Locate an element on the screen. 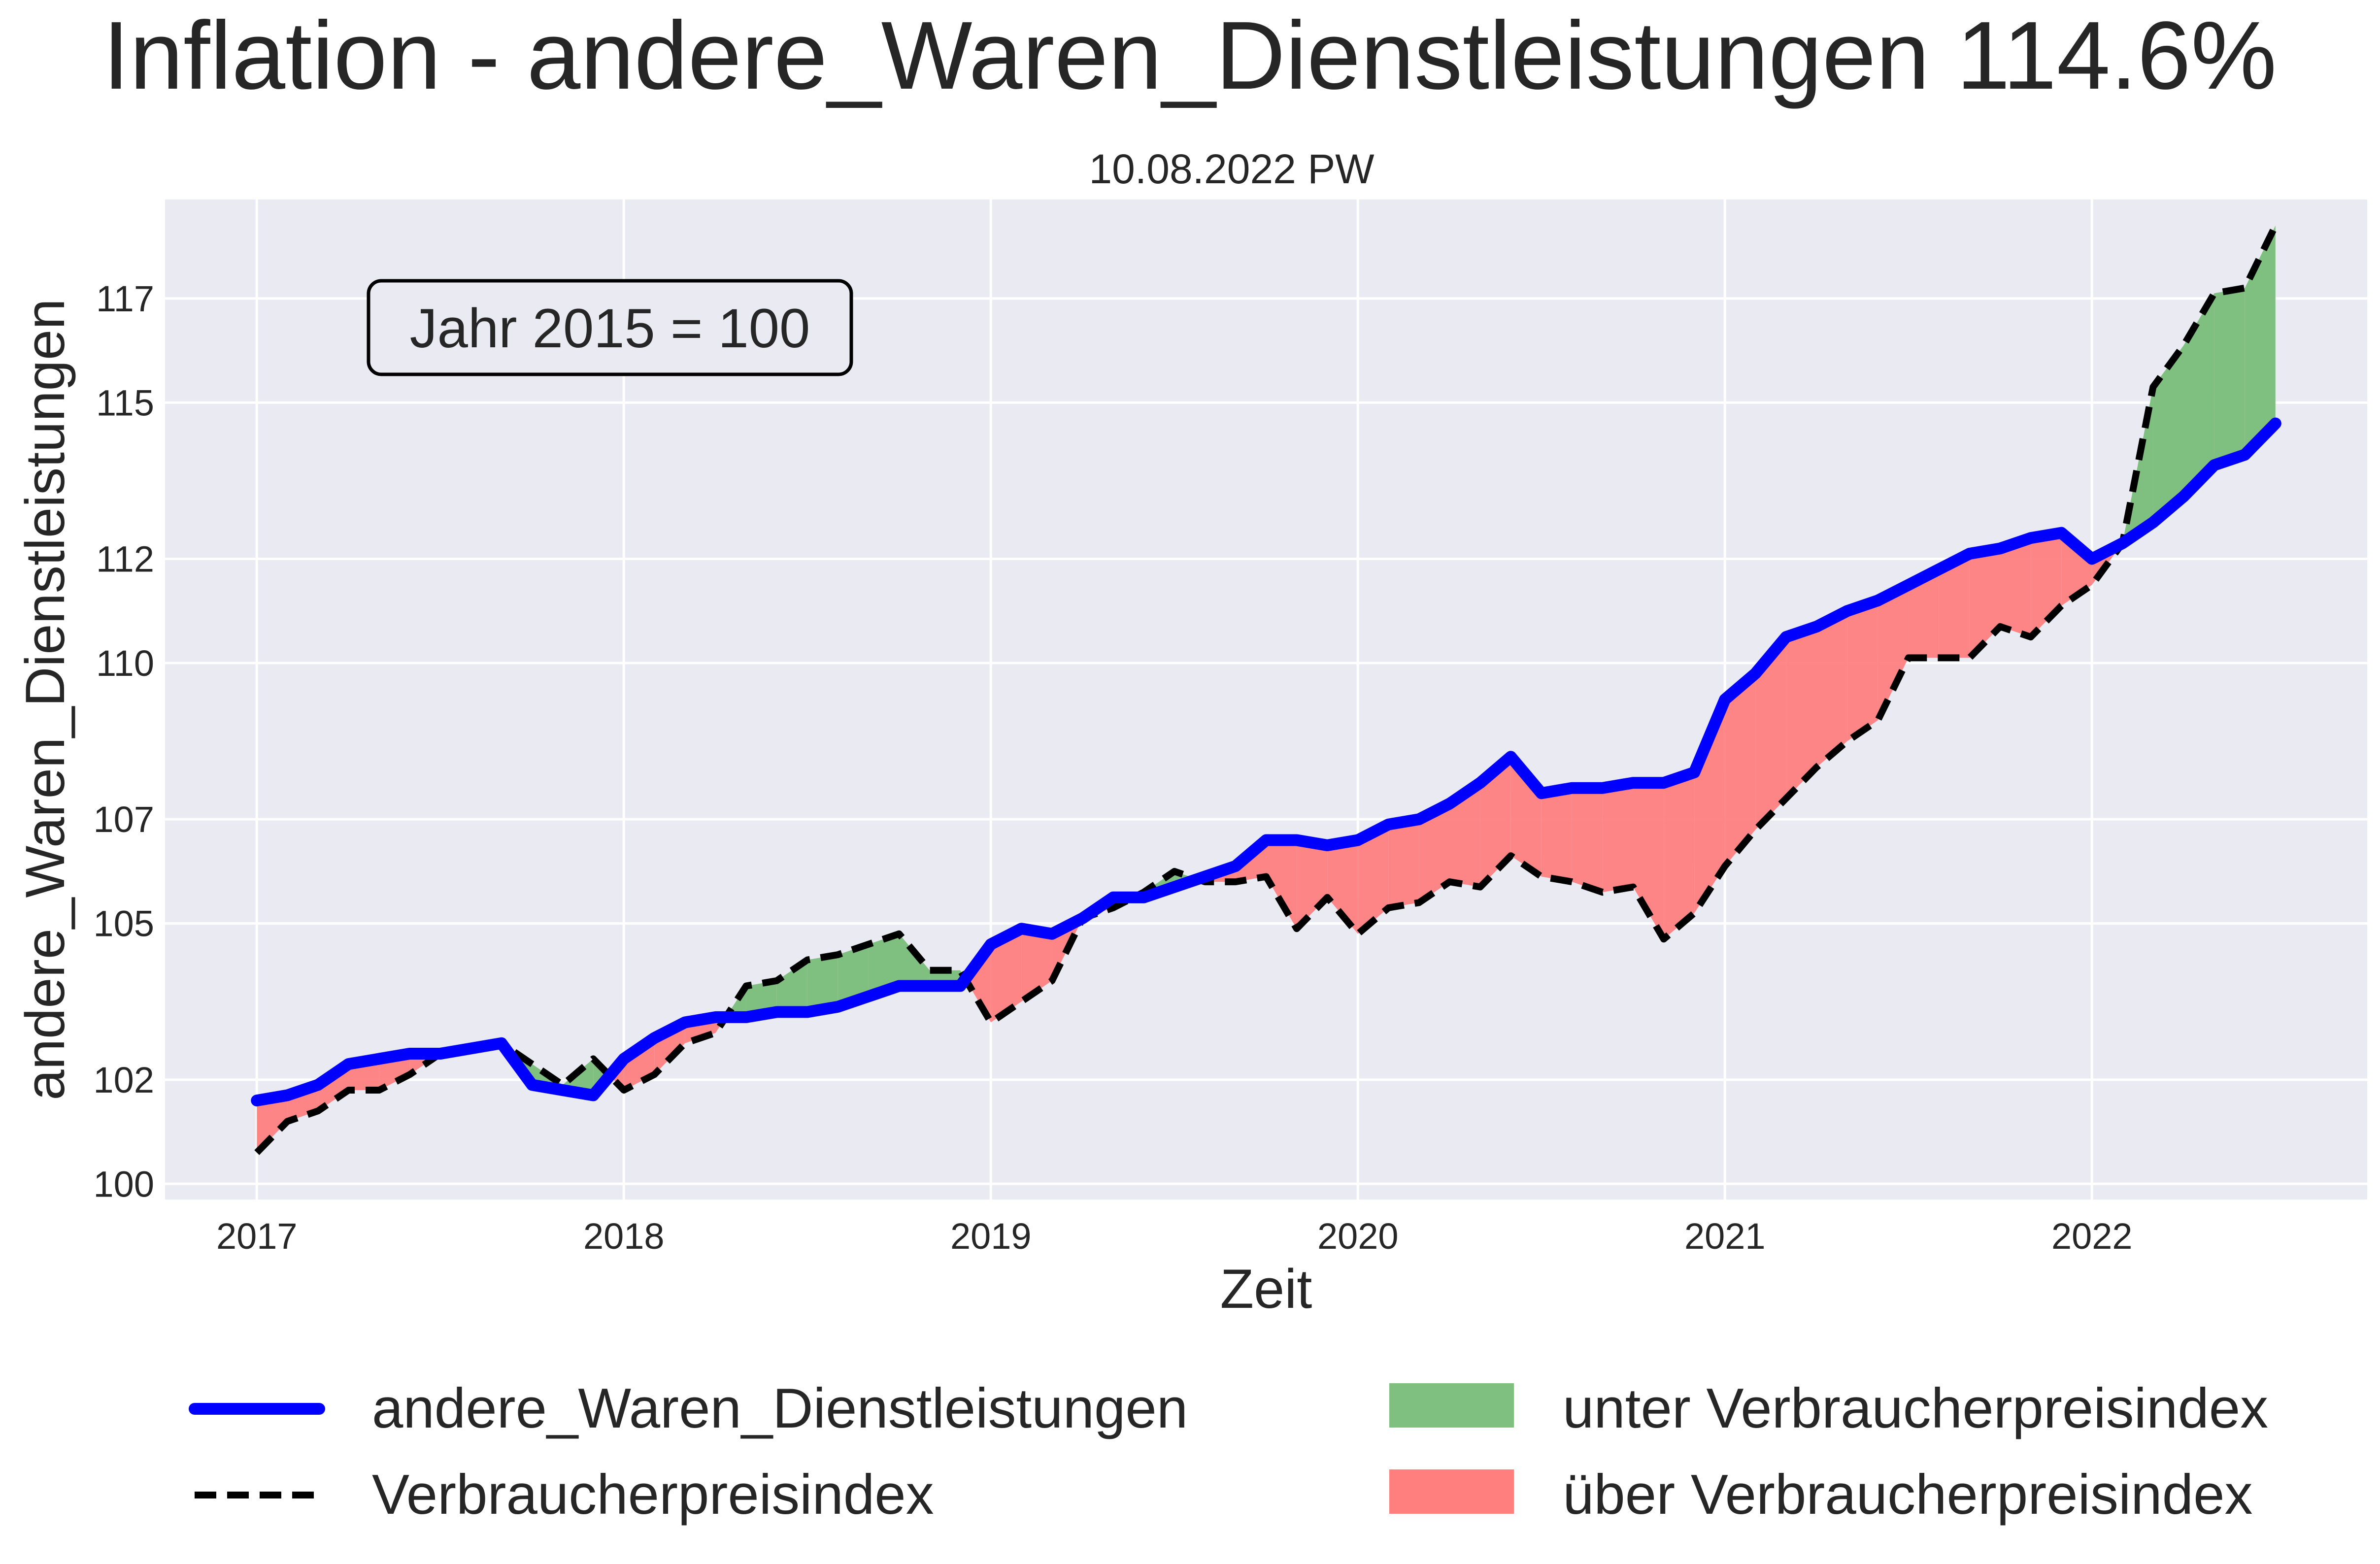 This screenshot has width=2380, height=1564. legend-label-above: über Verbraucherpreisindex is located at coordinates (1908, 1495).